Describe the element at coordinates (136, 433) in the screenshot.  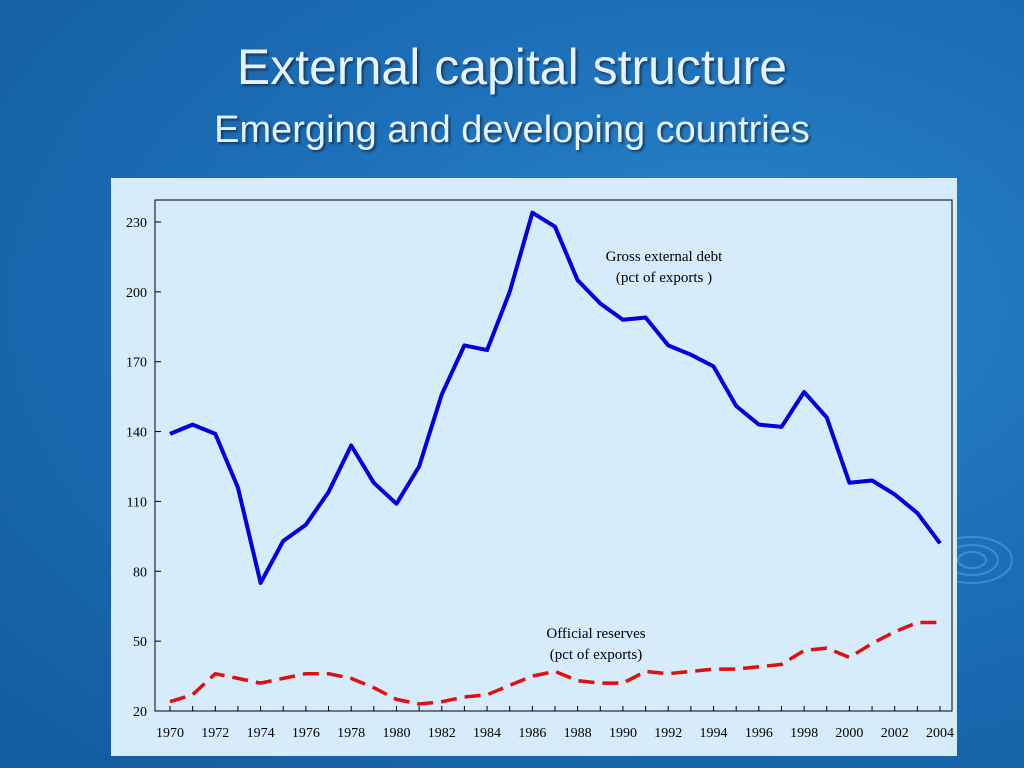
I see `y-tick-label: 140` at that location.